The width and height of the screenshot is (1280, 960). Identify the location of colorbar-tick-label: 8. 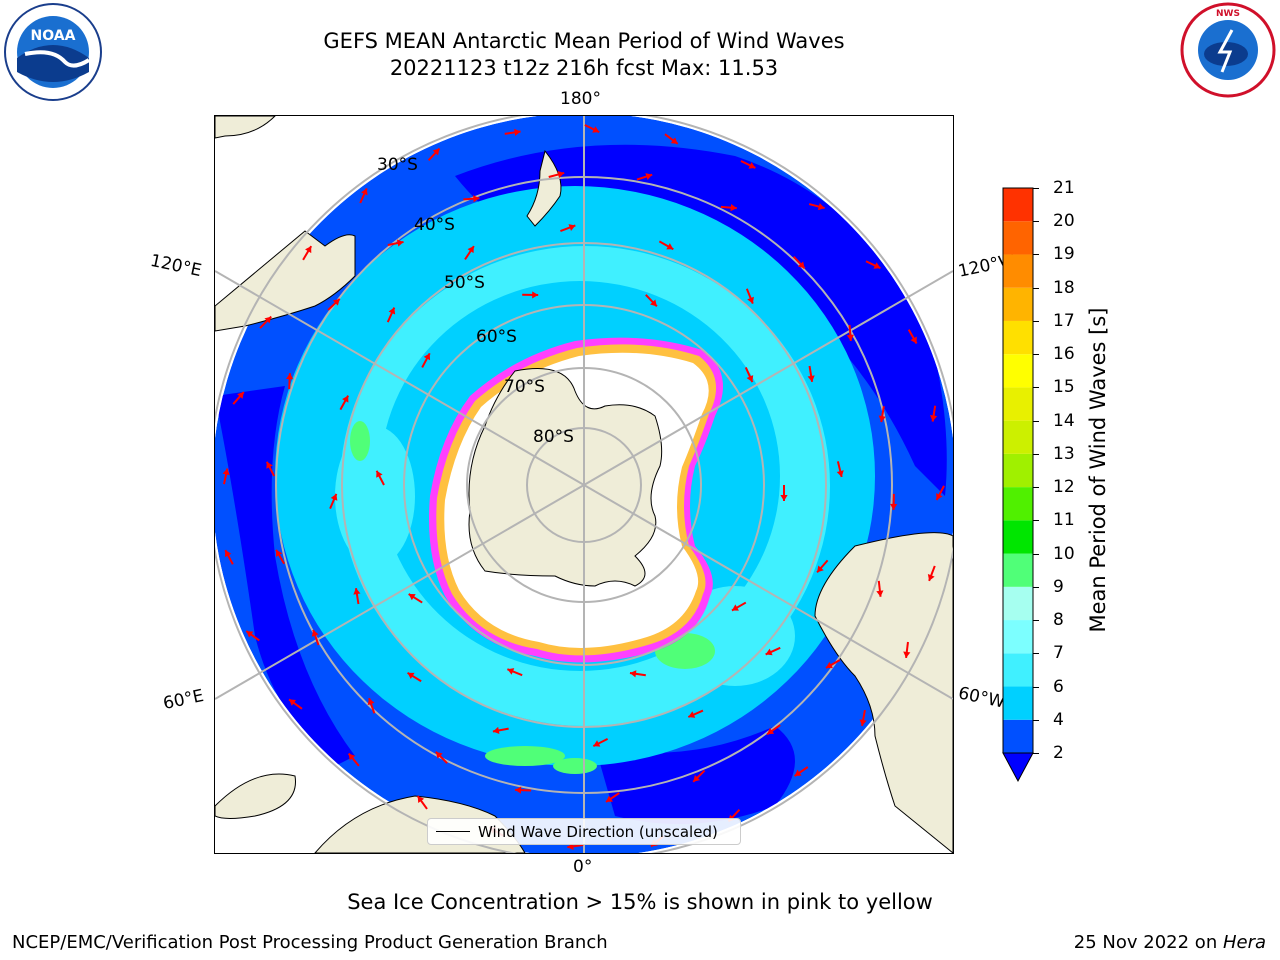
(1058, 620).